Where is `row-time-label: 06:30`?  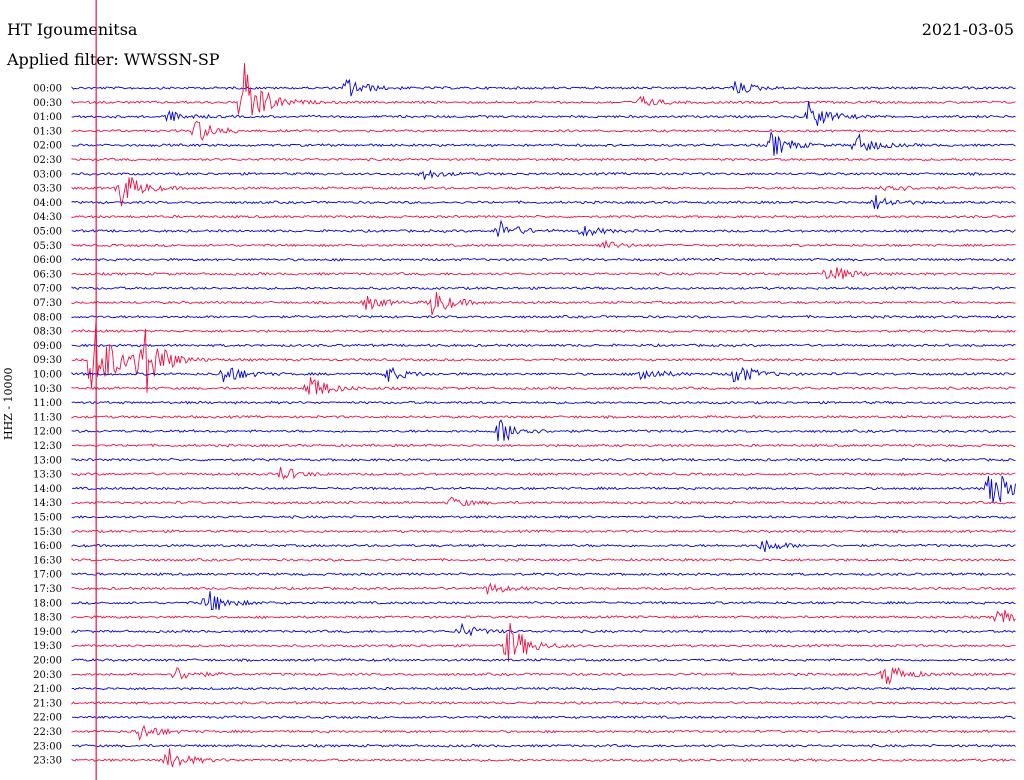
row-time-label: 06:30 is located at coordinates (47, 274).